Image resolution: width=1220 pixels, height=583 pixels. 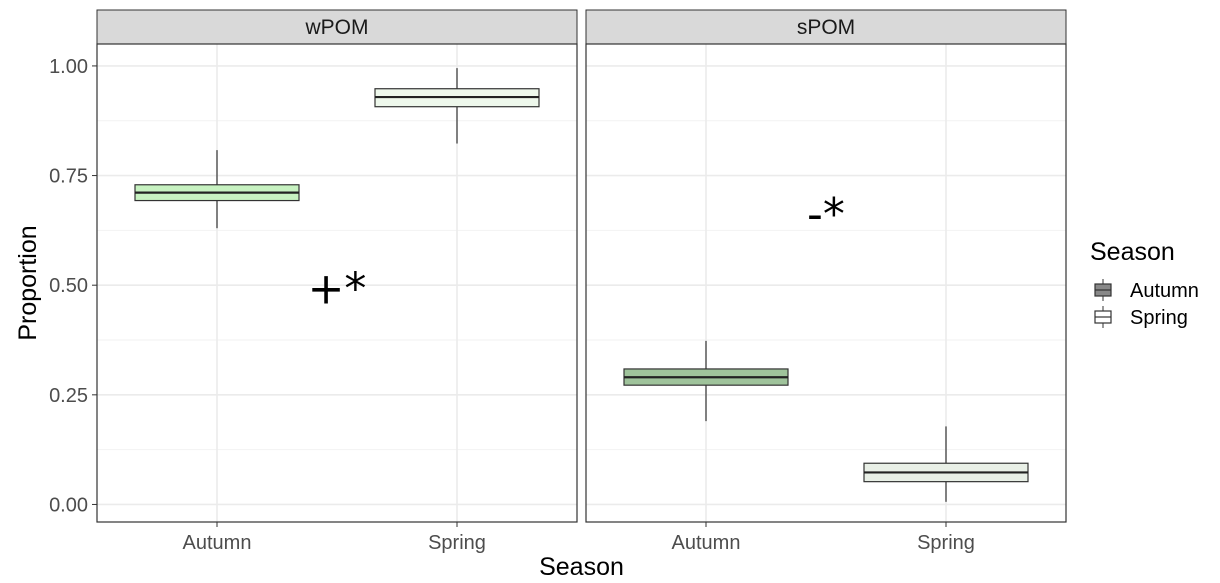 I want to click on facet-strip-label: wPOM, so click(x=337, y=27).